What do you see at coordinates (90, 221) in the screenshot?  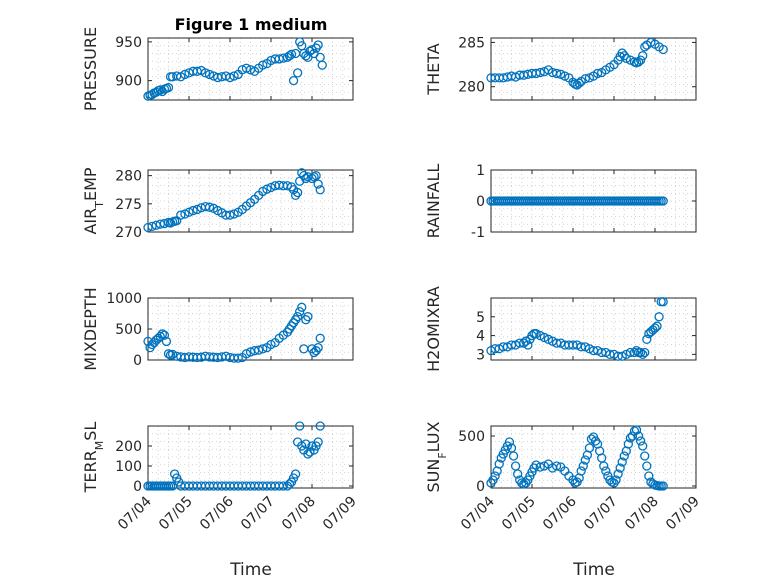 I see `y-axis-label-main: AIR` at bounding box center [90, 221].